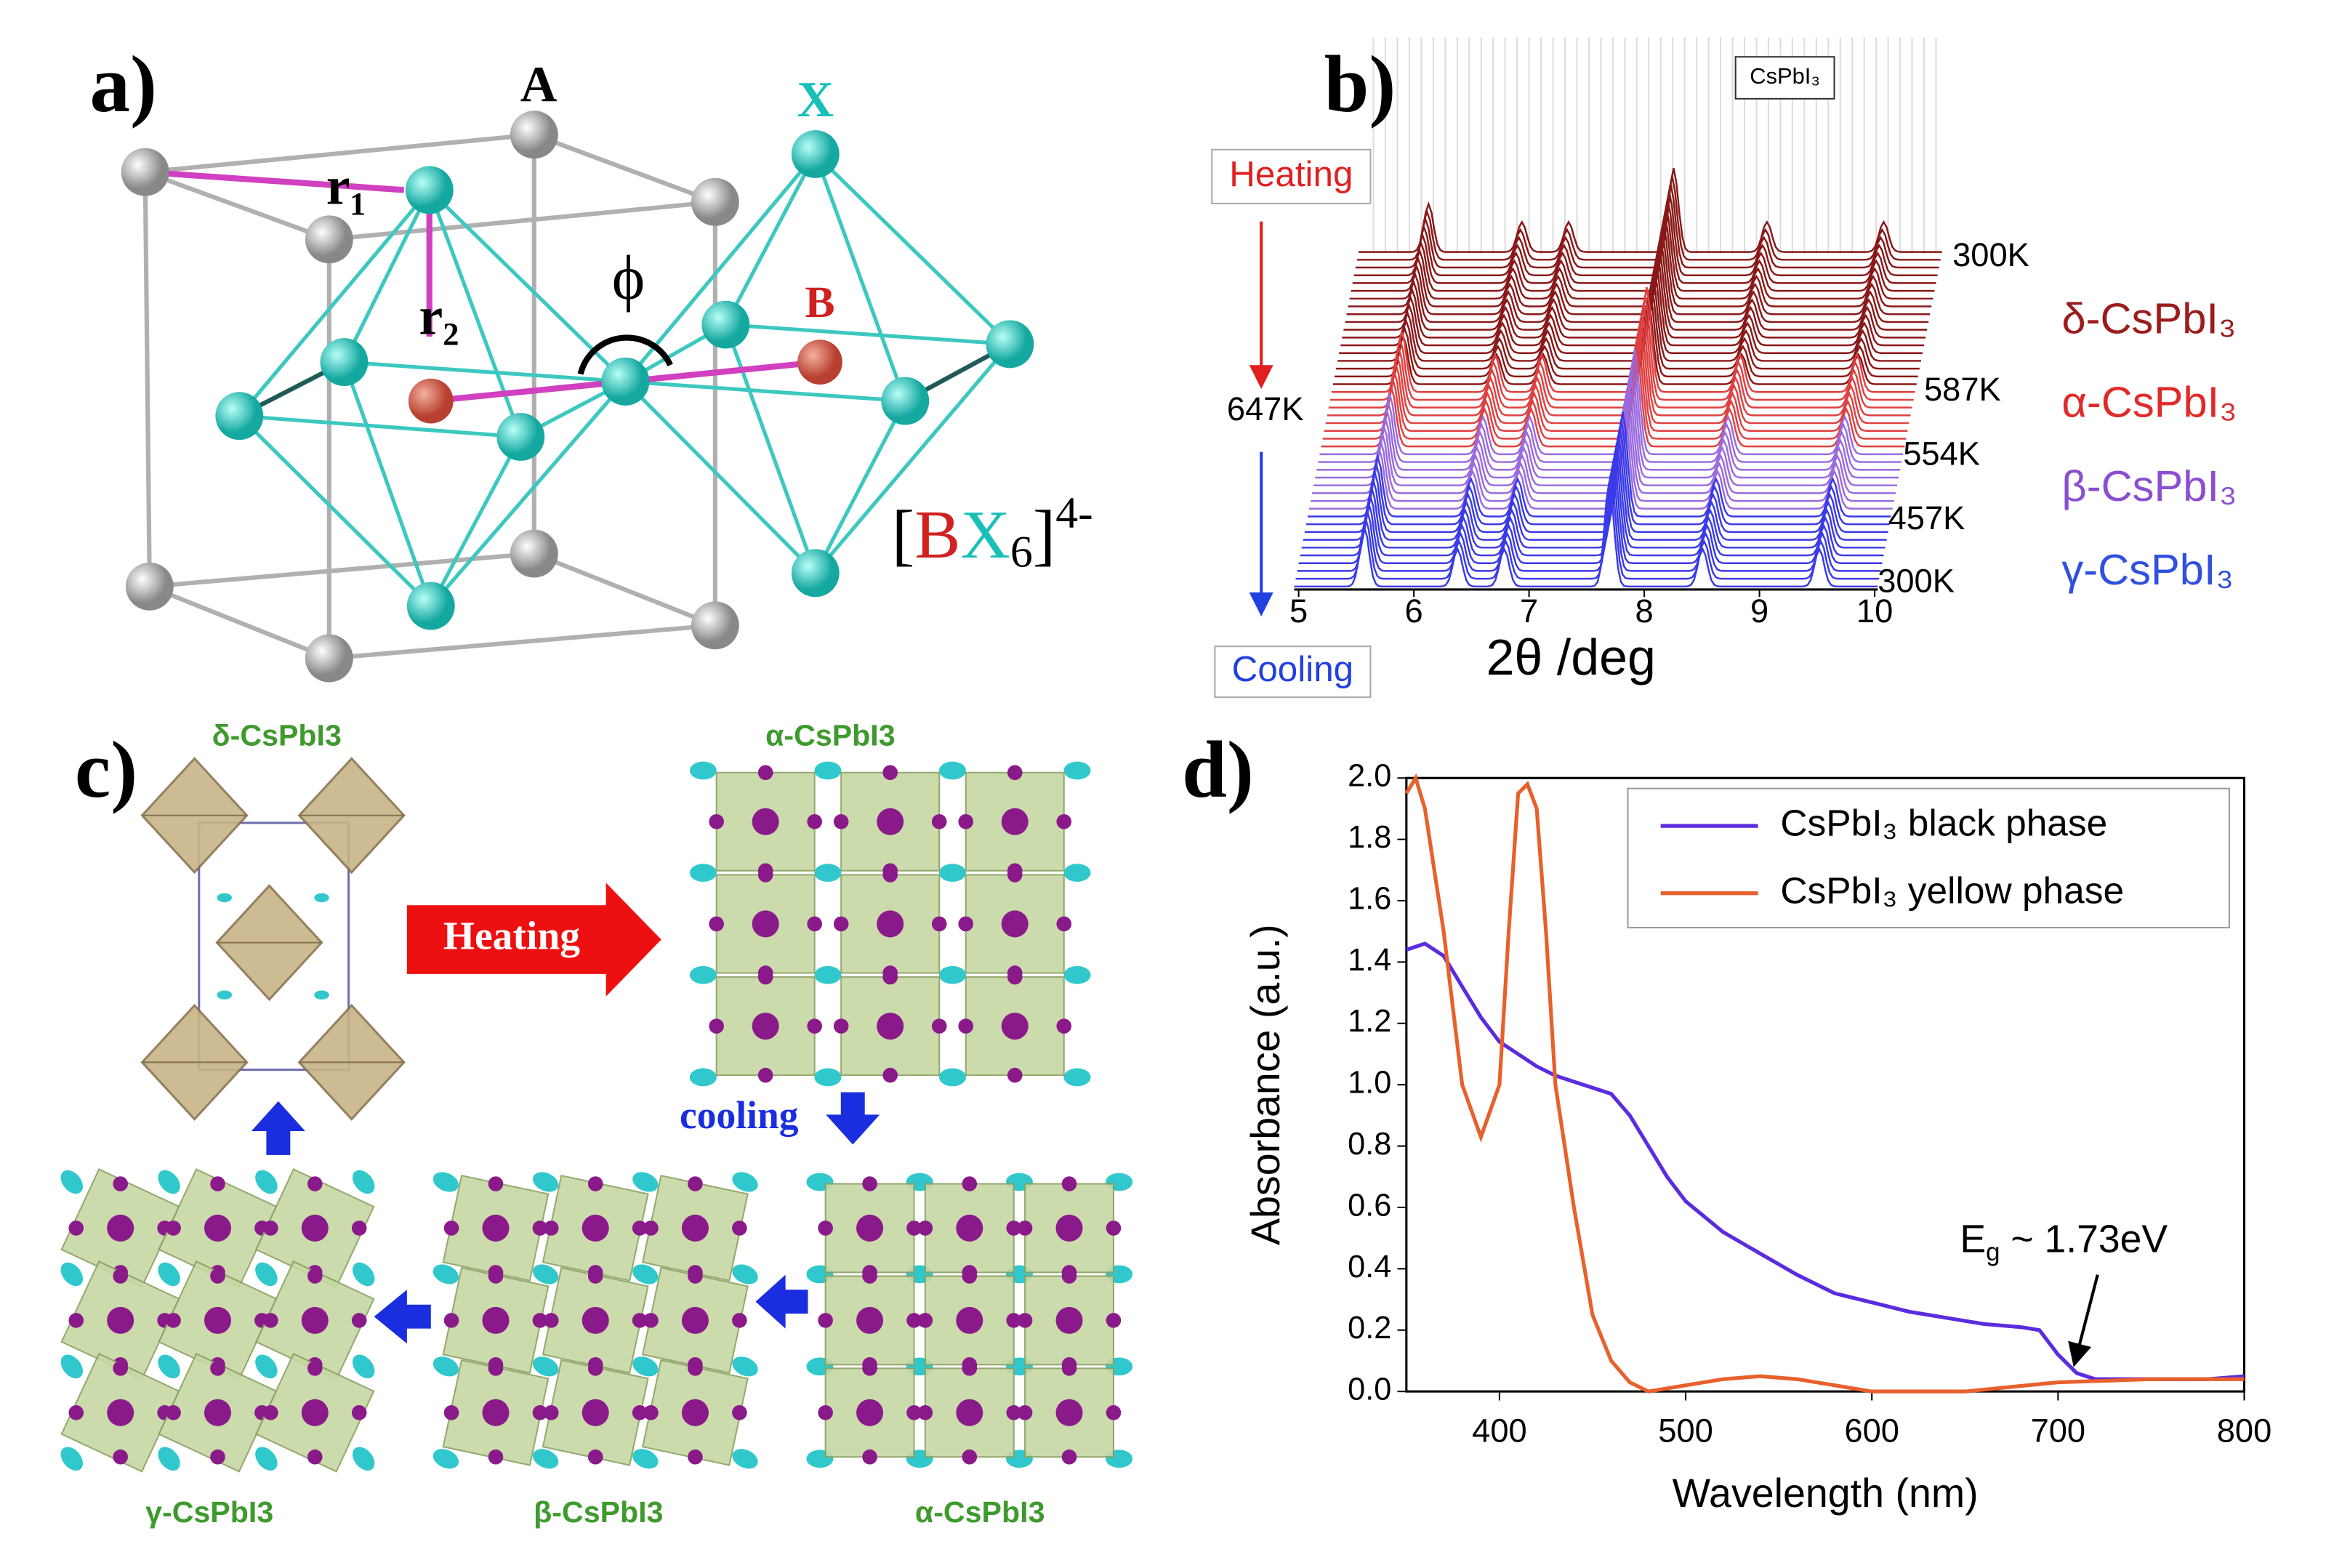 The image size is (2334, 1568). I want to click on temperature-label: 457K, so click(1927, 517).